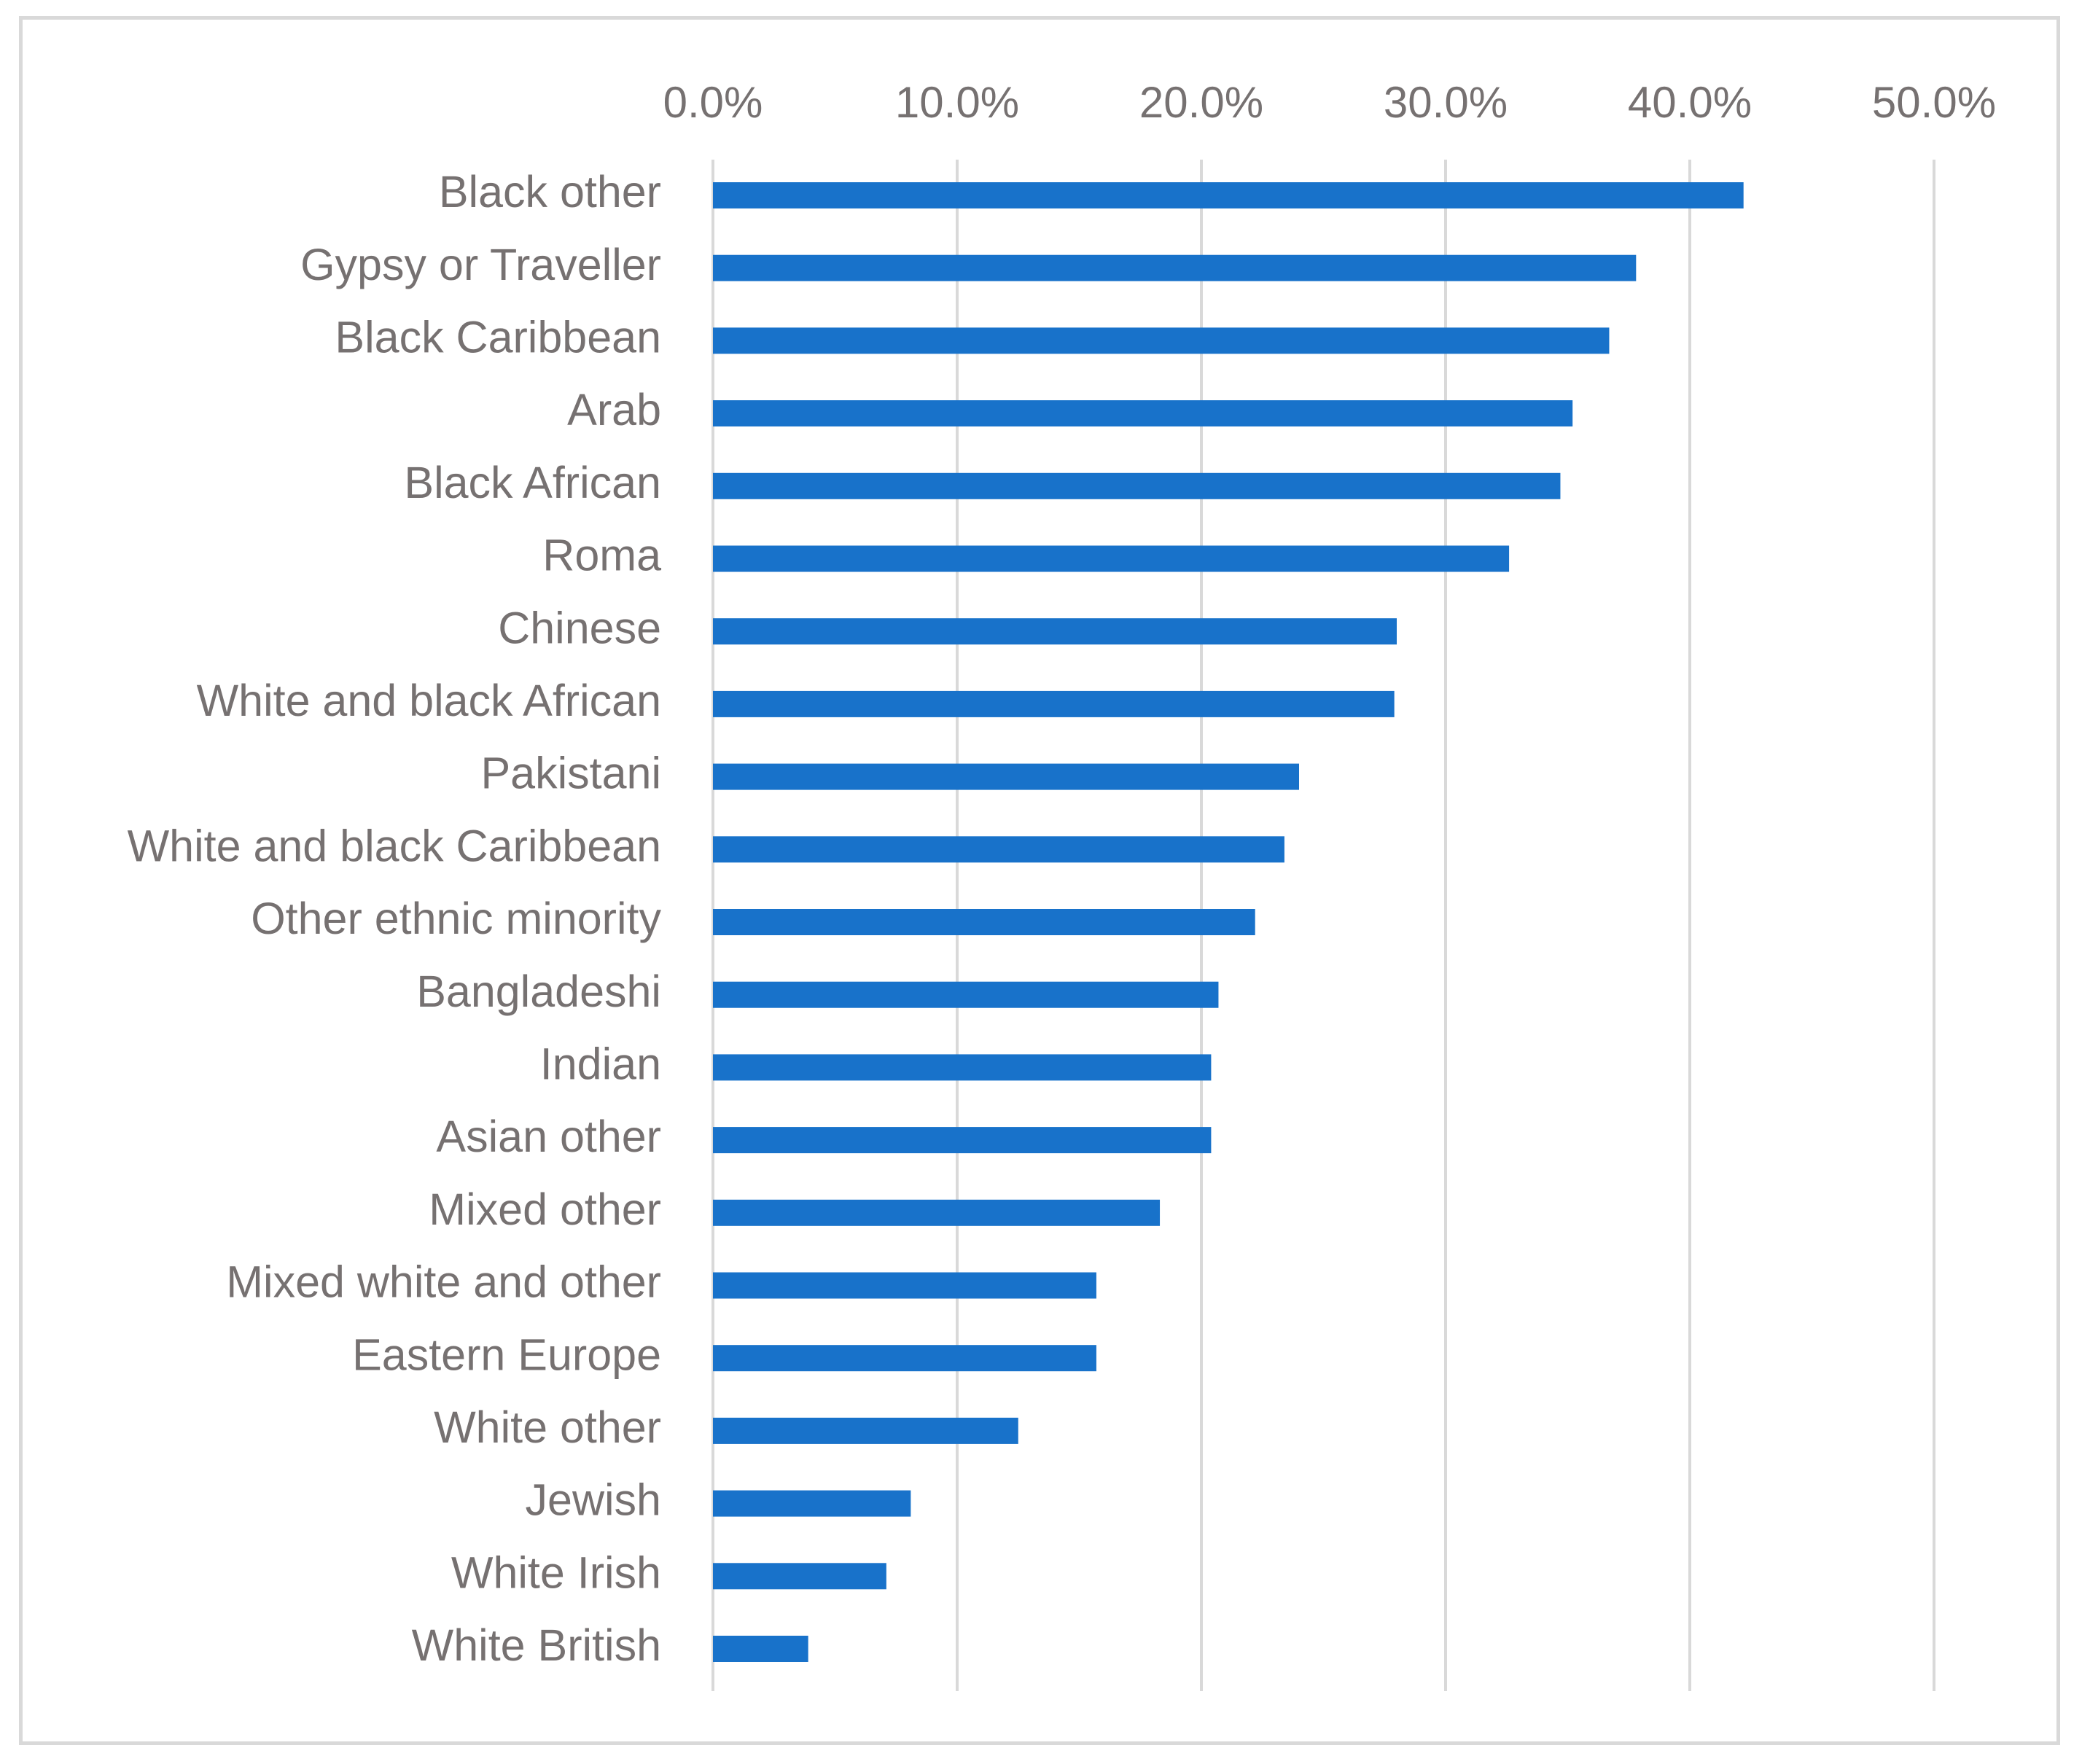 The height and width of the screenshot is (1764, 2082). Describe the element at coordinates (593, 1500) in the screenshot. I see `category-label: Jewish` at that location.